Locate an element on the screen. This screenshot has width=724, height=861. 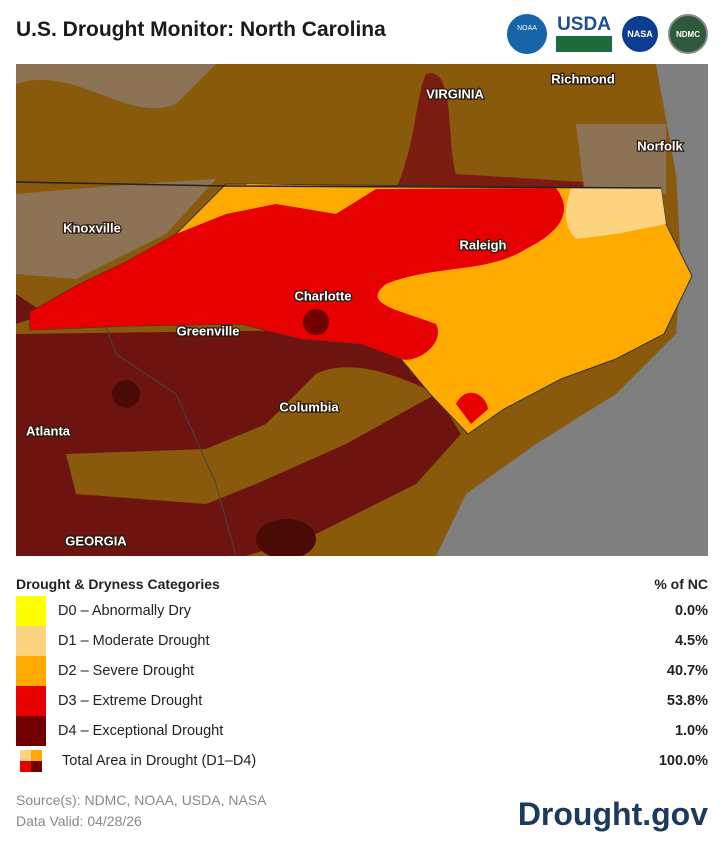
logo-text: NASA is located at coordinates (640, 34).